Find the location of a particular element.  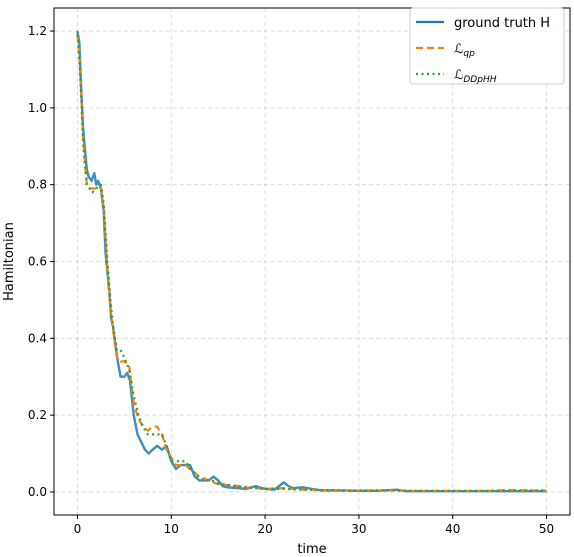

x-axis-ticks: 0 10 20 30 40 50 is located at coordinates (314, 525).